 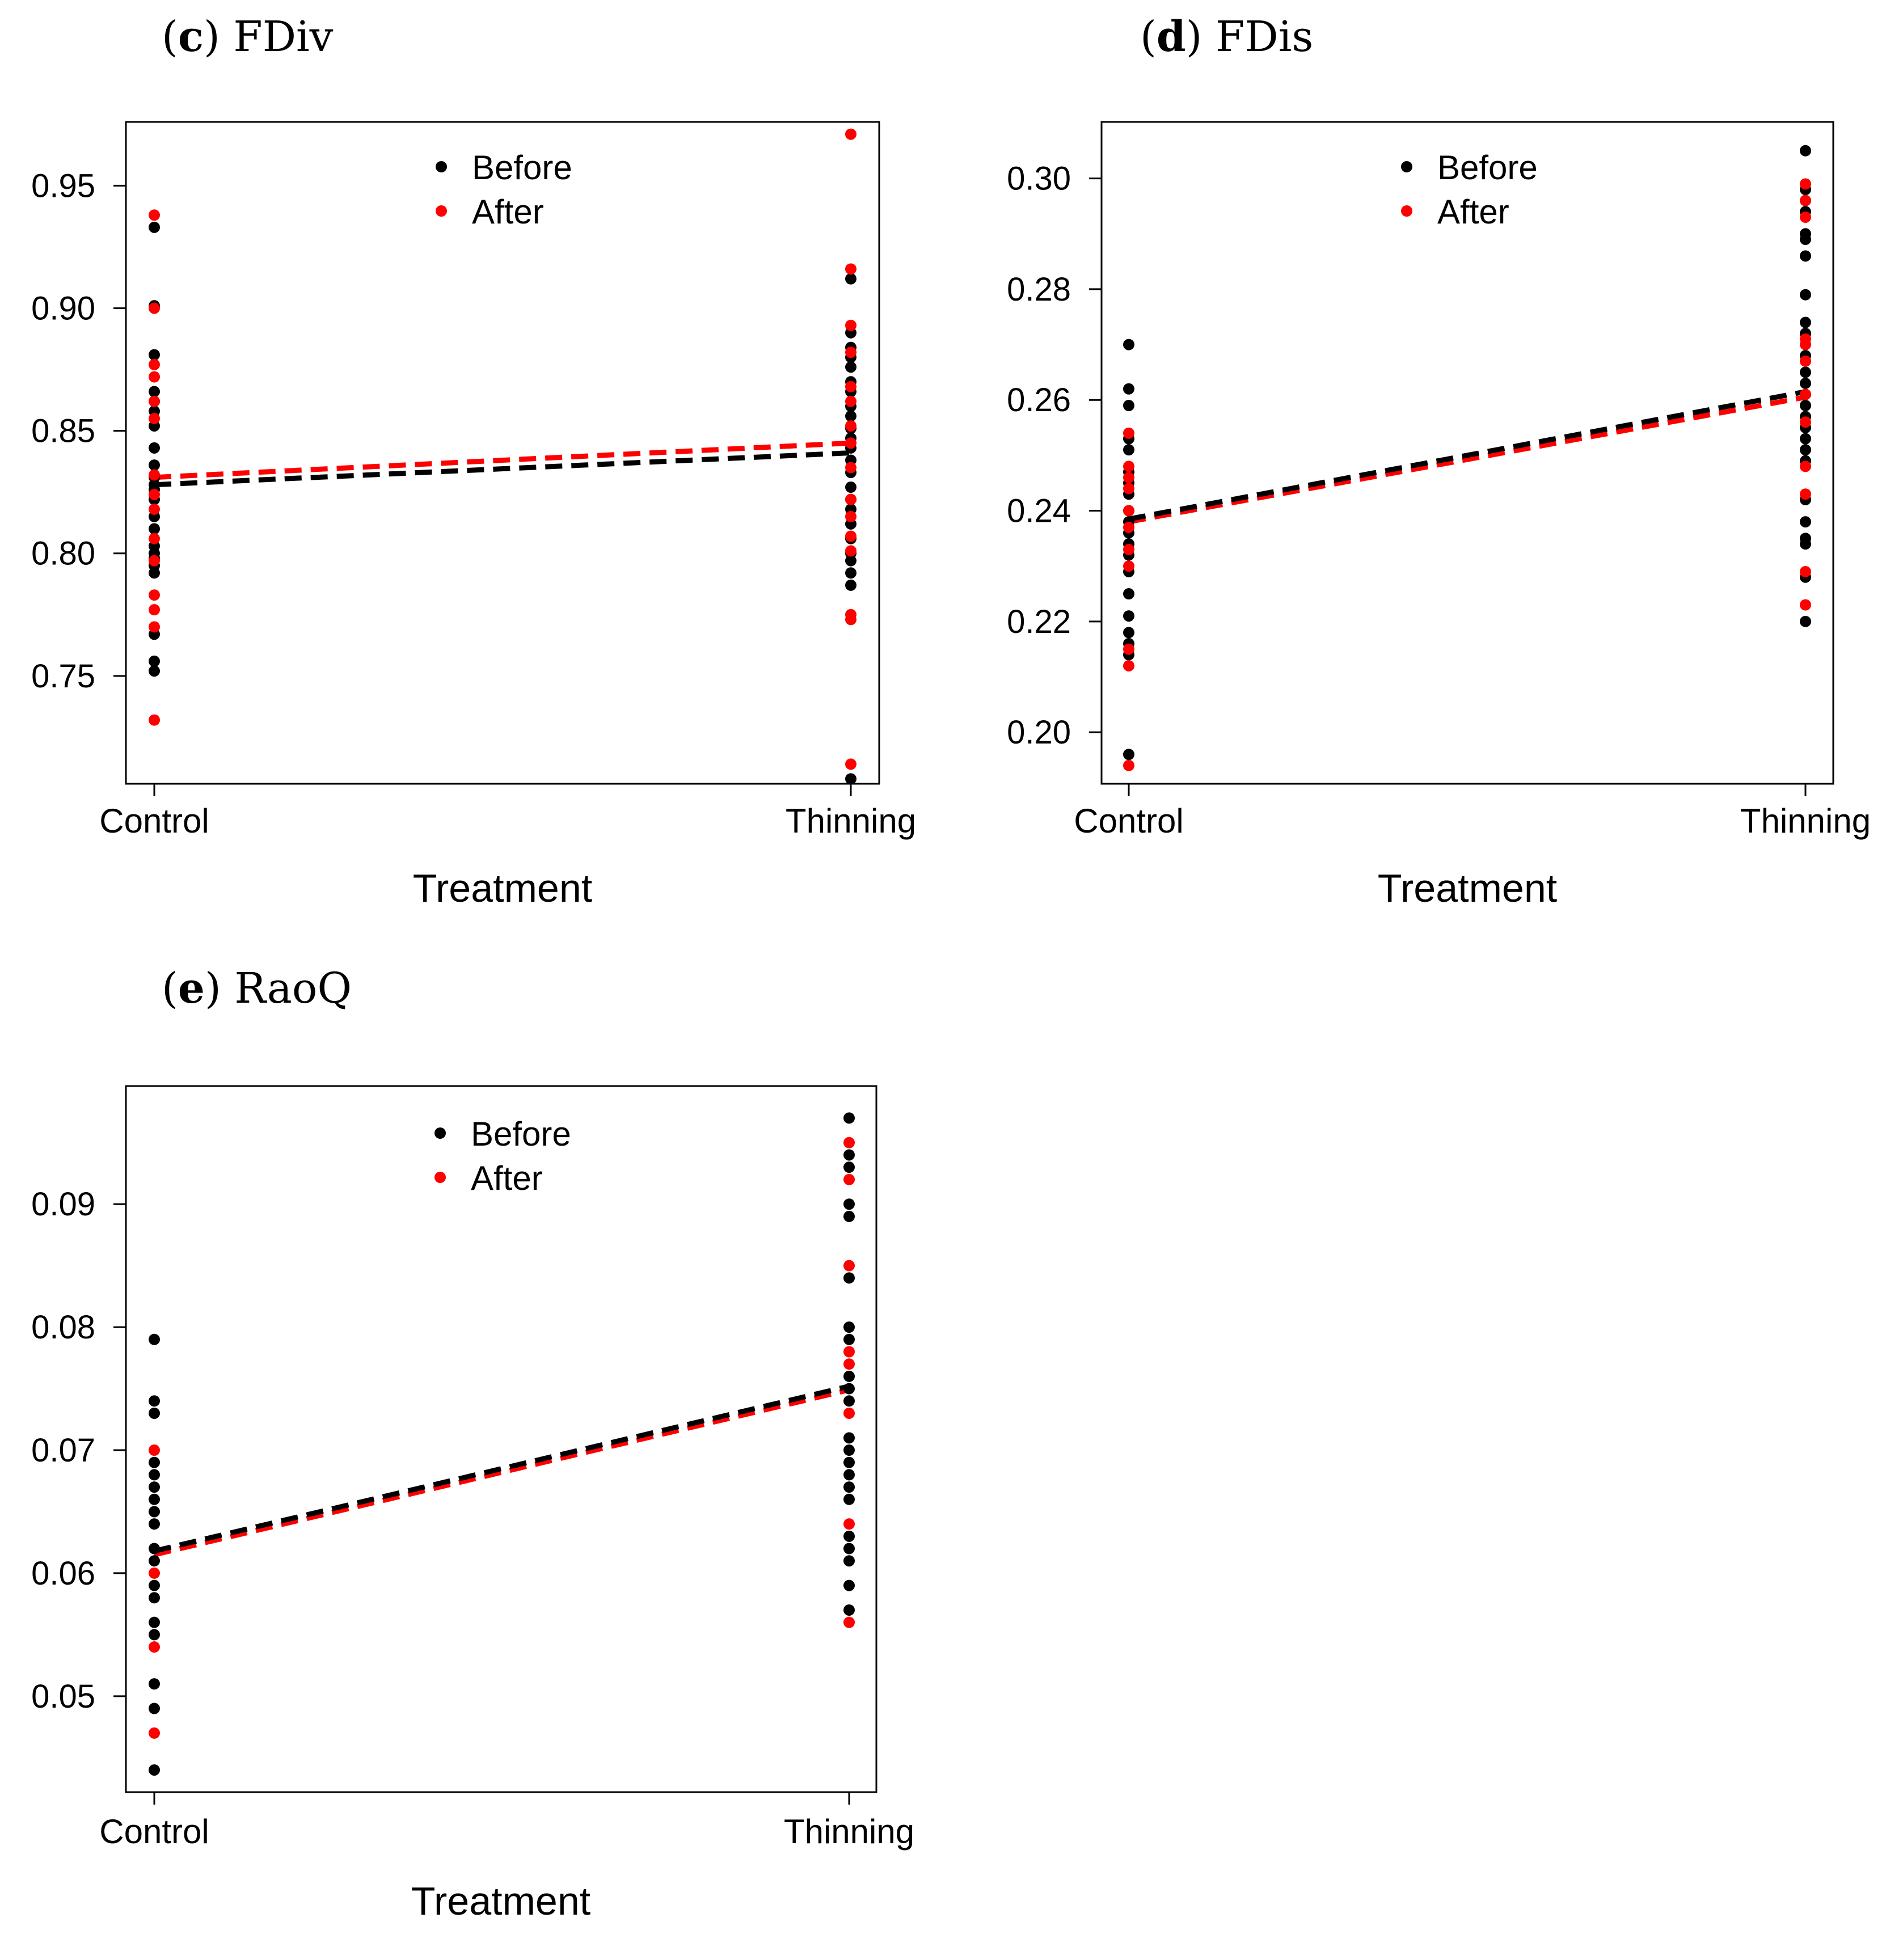 I want to click on y-tick-label: 0.80, so click(x=63, y=553).